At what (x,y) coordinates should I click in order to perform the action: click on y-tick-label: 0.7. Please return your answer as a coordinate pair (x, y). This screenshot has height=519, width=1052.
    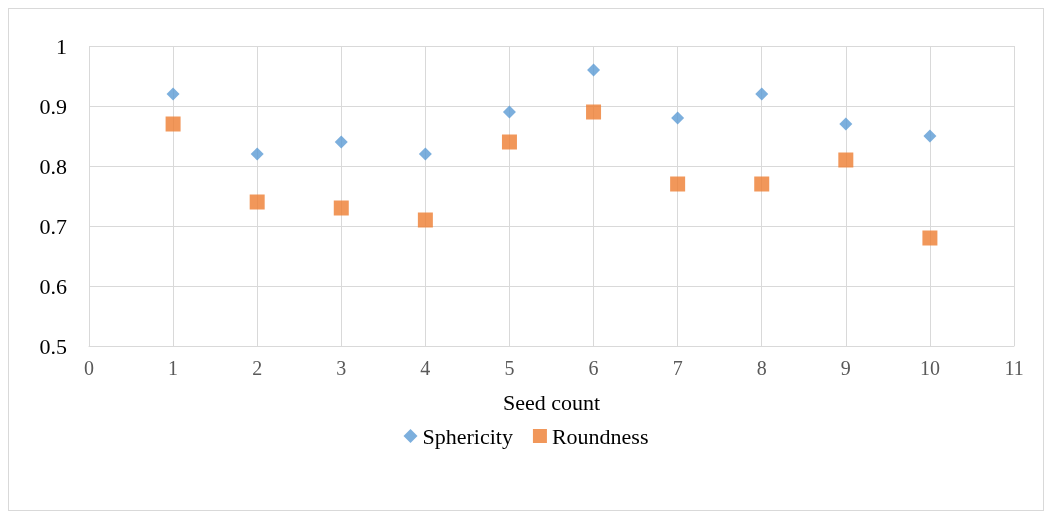
    Looking at the image, I should click on (53, 226).